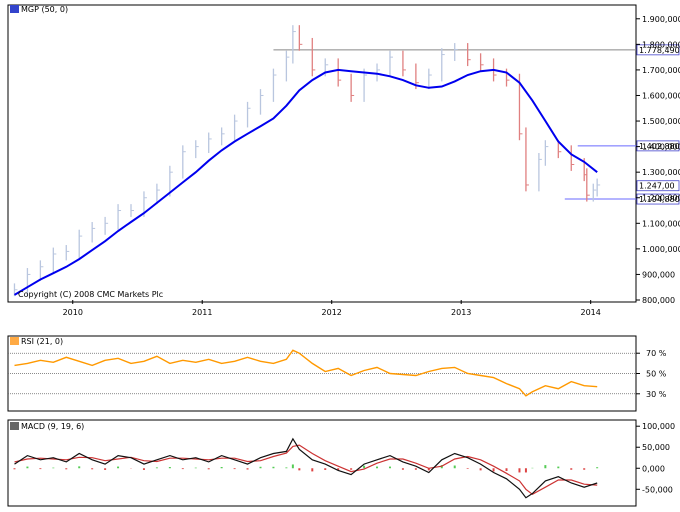 The width and height of the screenshot is (680, 512). Describe the element at coordinates (661, 172) in the screenshot. I see `price-y-tick-label: 1.300,000` at that location.